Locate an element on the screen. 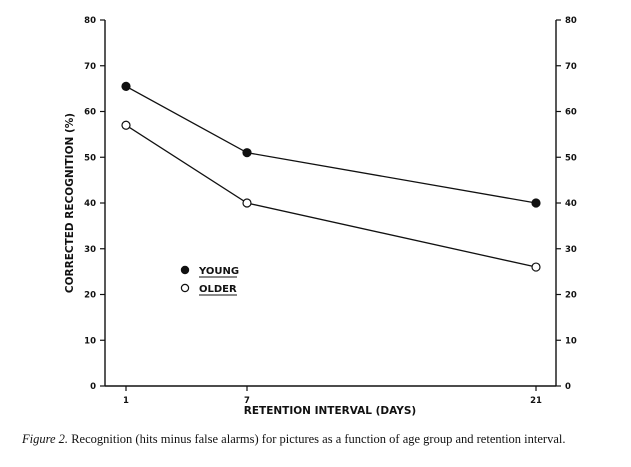  right-y-tick-label: 70 is located at coordinates (571, 67).